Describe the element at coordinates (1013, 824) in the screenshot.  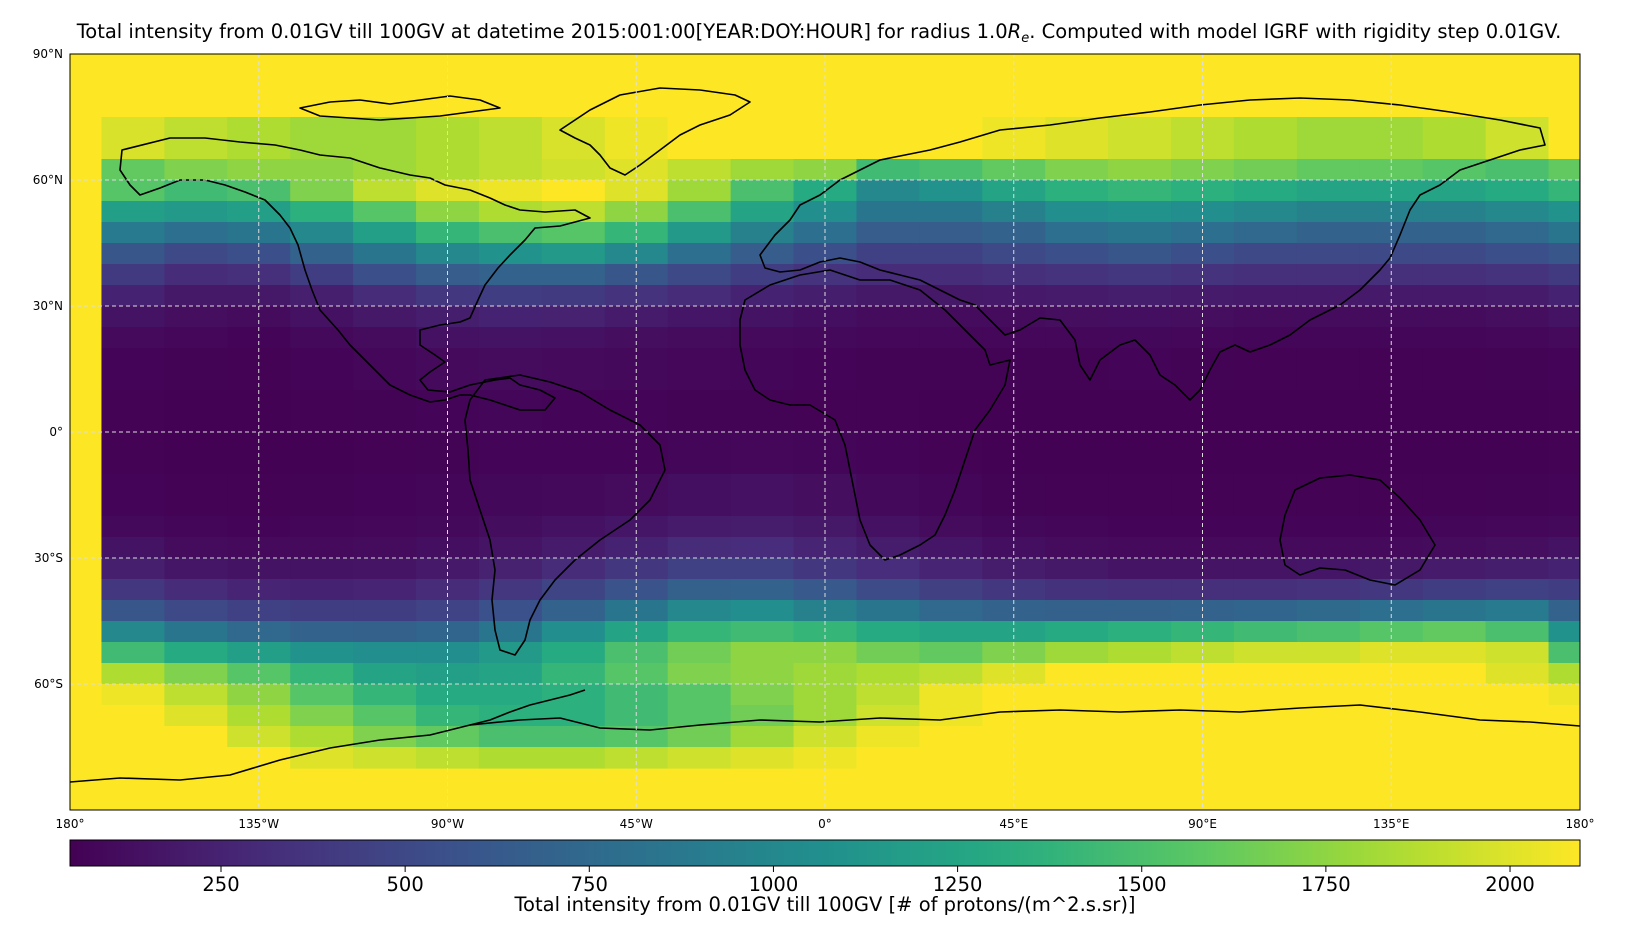
I see `x-tick-label: 45°E` at that location.